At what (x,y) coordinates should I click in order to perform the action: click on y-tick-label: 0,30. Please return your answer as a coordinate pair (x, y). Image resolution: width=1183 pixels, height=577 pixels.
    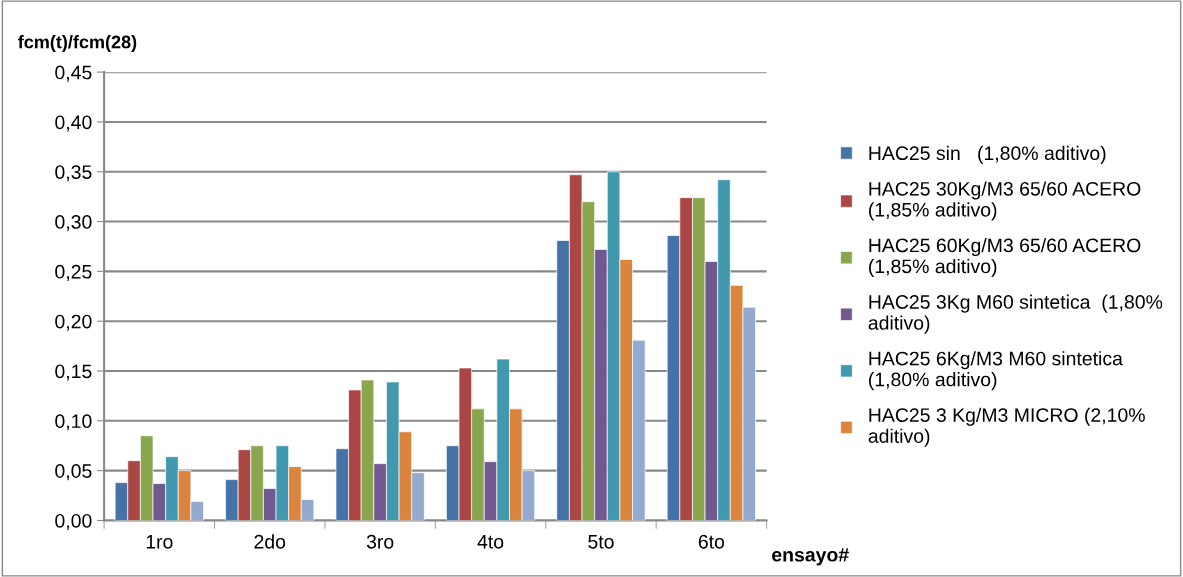
    Looking at the image, I should click on (73, 223).